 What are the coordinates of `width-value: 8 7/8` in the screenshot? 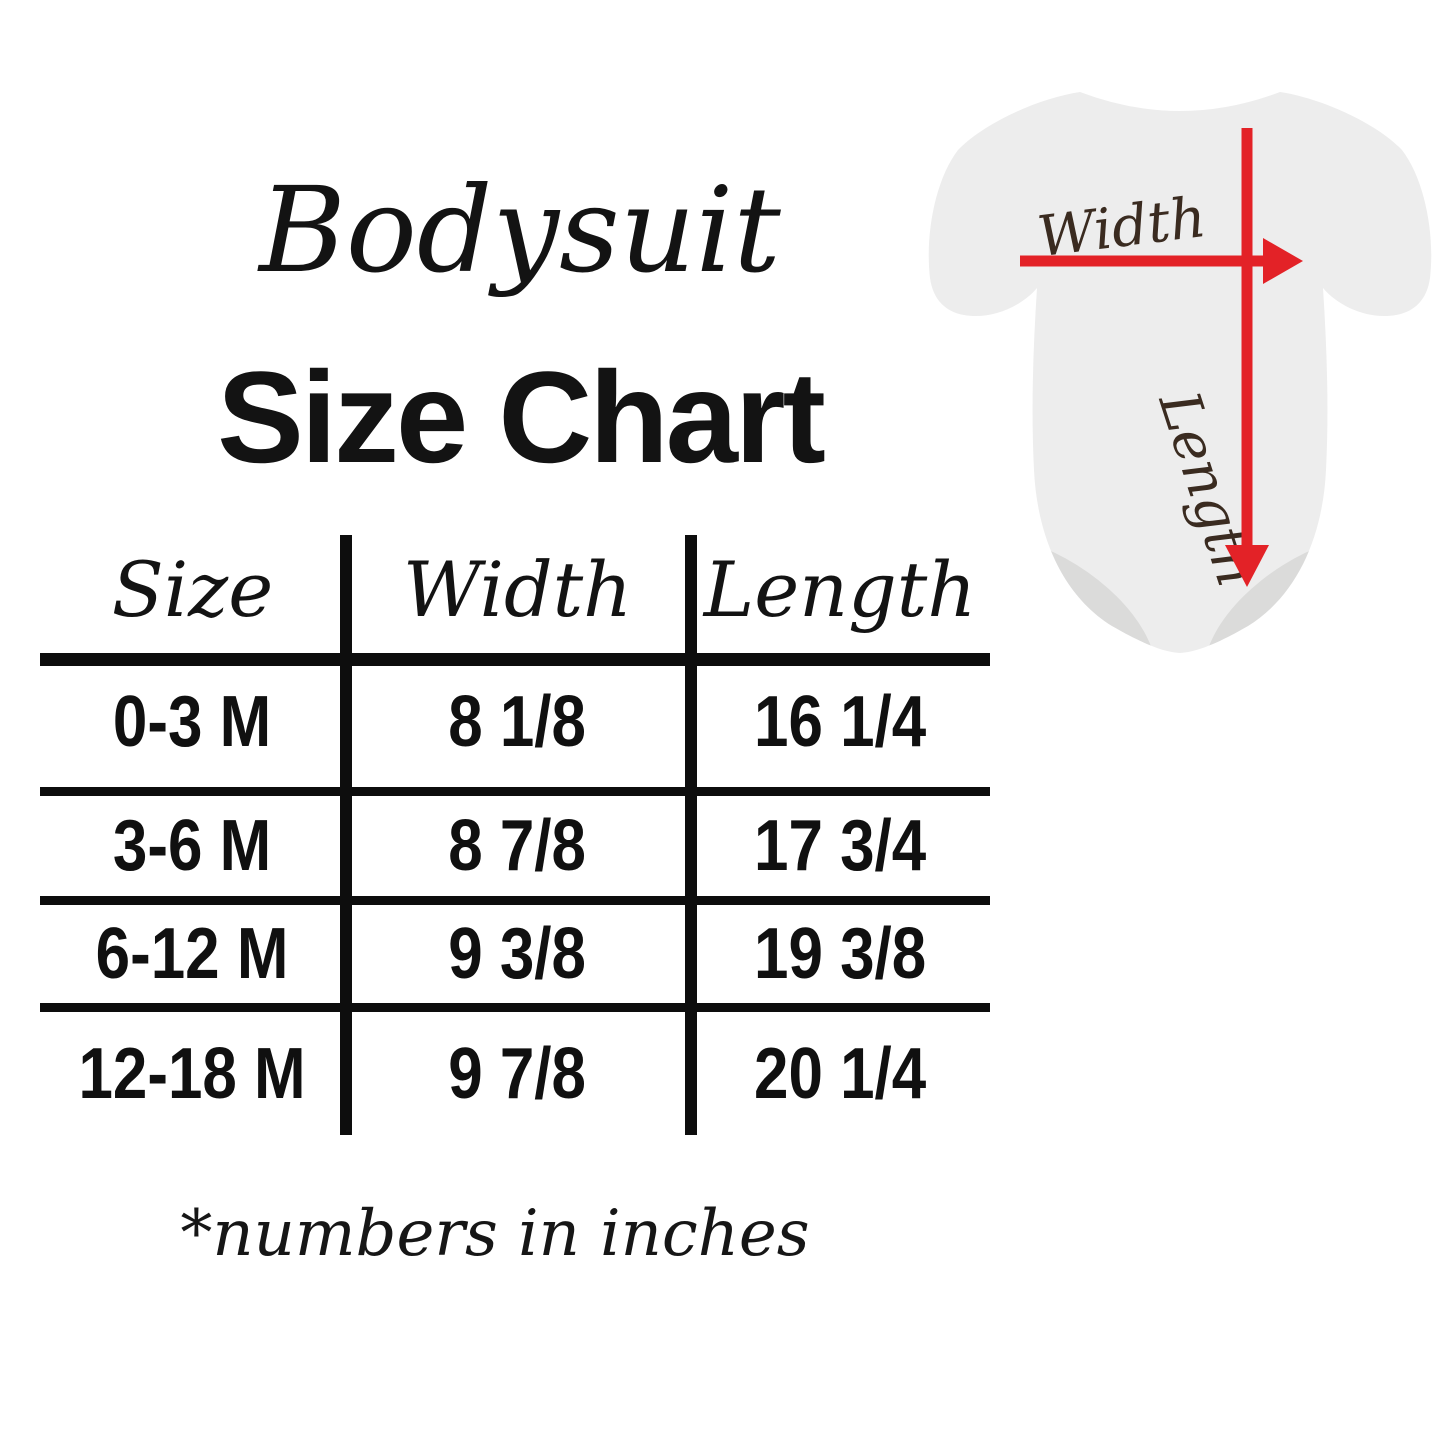 It's located at (517, 846).